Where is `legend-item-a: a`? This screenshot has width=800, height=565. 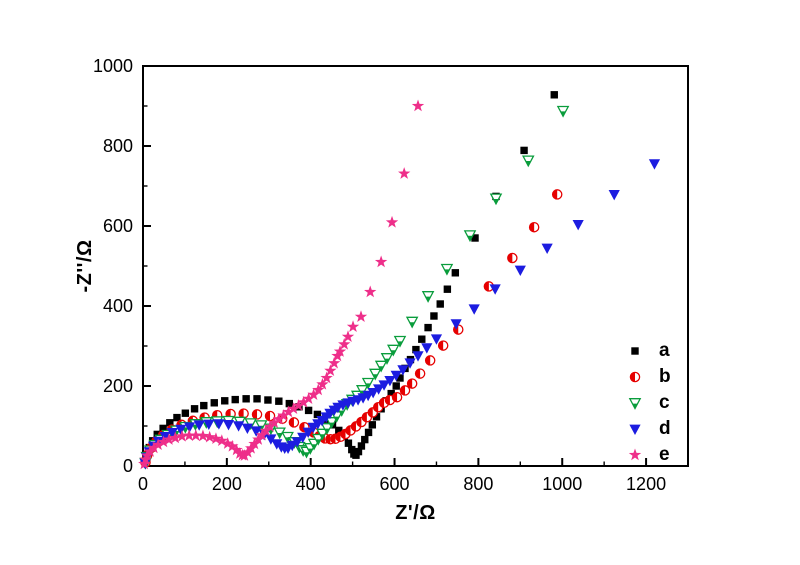 legend-item-a: a is located at coordinates (648, 351).